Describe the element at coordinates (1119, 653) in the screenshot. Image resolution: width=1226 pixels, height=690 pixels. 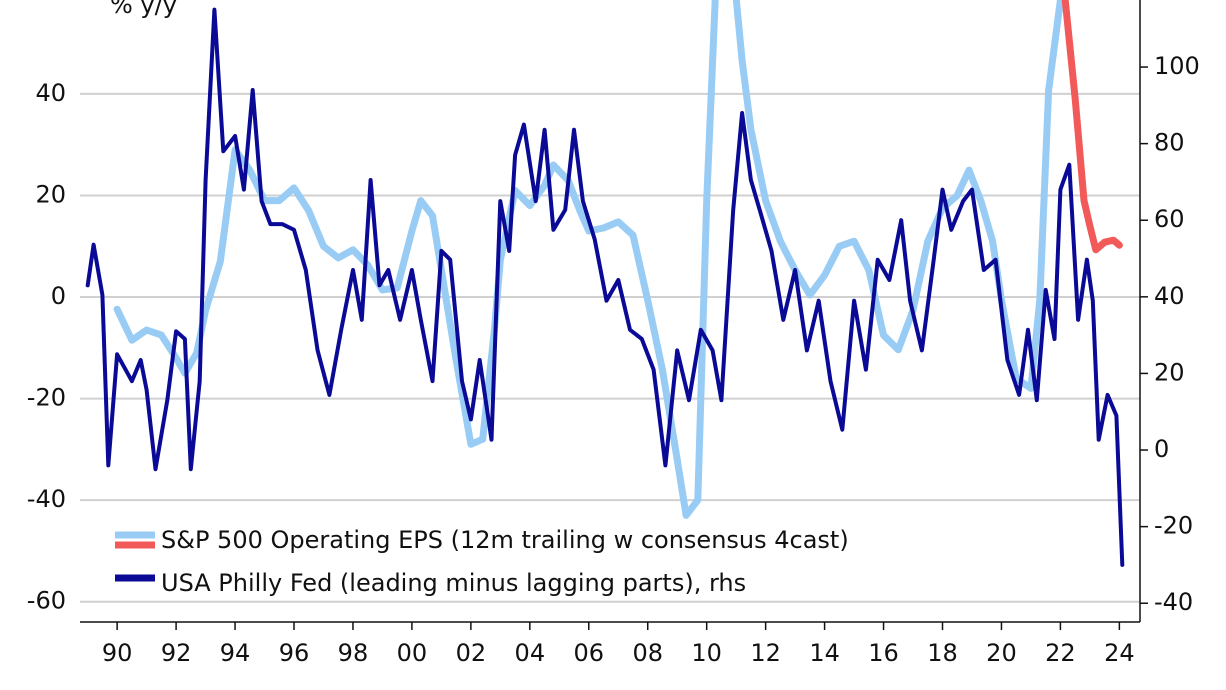
I see `x-tick-label: 24` at that location.